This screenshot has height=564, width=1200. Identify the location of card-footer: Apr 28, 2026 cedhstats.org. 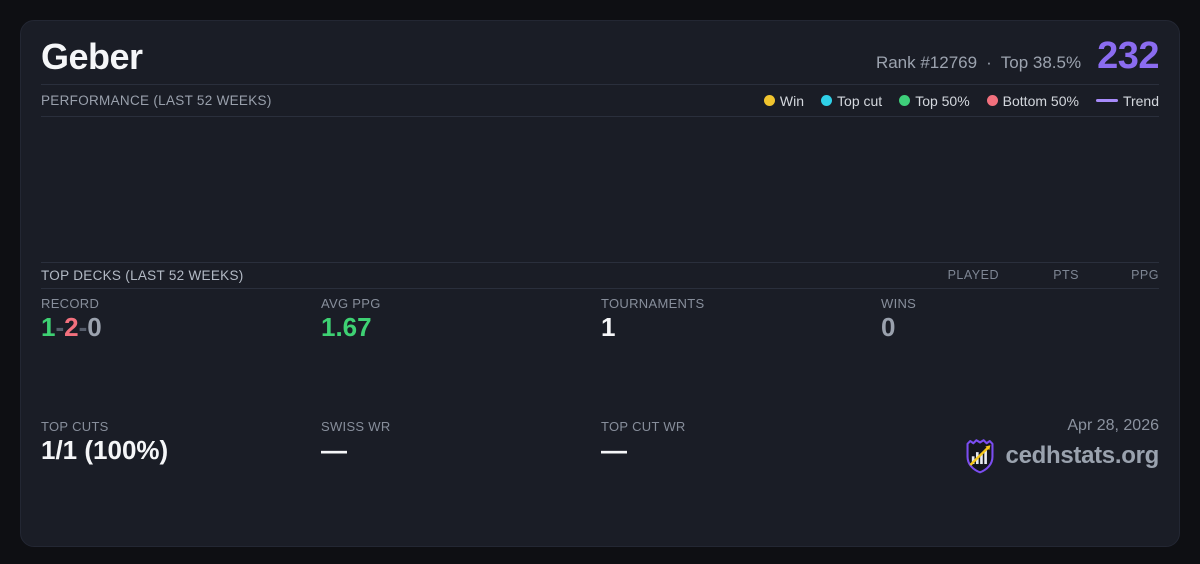
(1020, 481).